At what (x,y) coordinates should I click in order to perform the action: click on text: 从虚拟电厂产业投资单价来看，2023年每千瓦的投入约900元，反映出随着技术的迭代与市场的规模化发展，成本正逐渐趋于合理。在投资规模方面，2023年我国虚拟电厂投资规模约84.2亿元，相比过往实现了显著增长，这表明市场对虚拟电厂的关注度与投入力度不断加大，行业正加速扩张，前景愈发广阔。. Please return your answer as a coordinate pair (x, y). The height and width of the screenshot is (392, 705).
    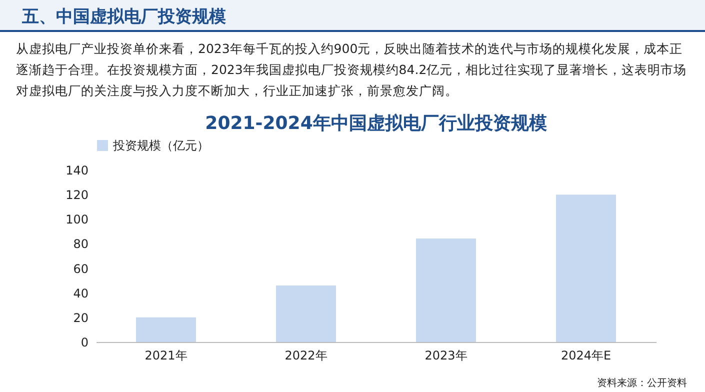
    Looking at the image, I should click on (352, 70).